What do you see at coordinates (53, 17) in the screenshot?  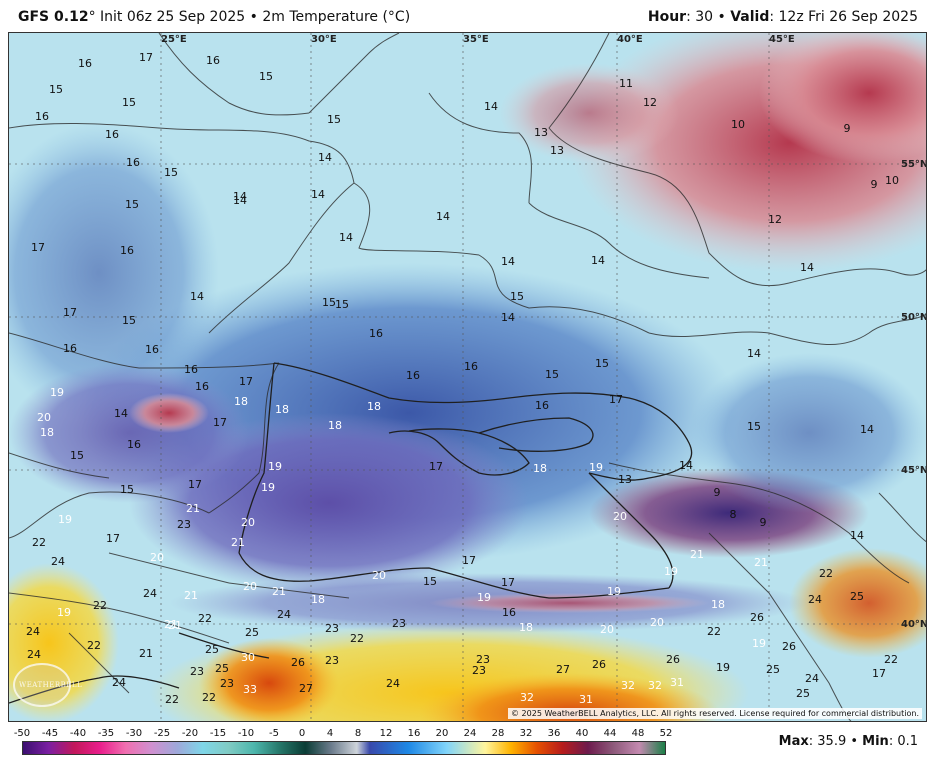 I see `model-name: GFS 0.12` at bounding box center [53, 17].